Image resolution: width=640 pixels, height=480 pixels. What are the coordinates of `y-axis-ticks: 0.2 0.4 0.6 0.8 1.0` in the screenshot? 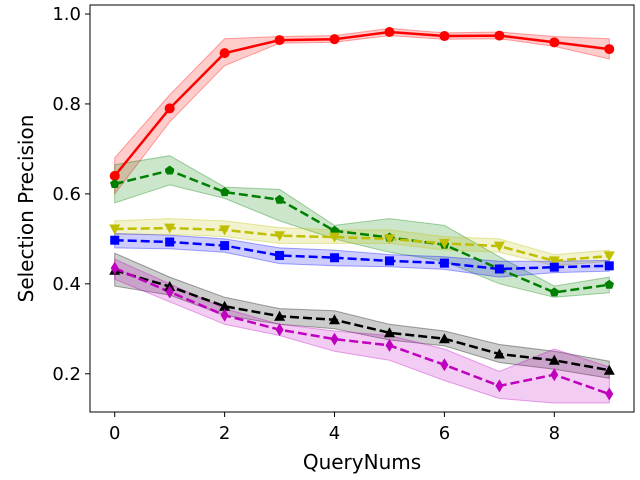 It's located at (71, 194).